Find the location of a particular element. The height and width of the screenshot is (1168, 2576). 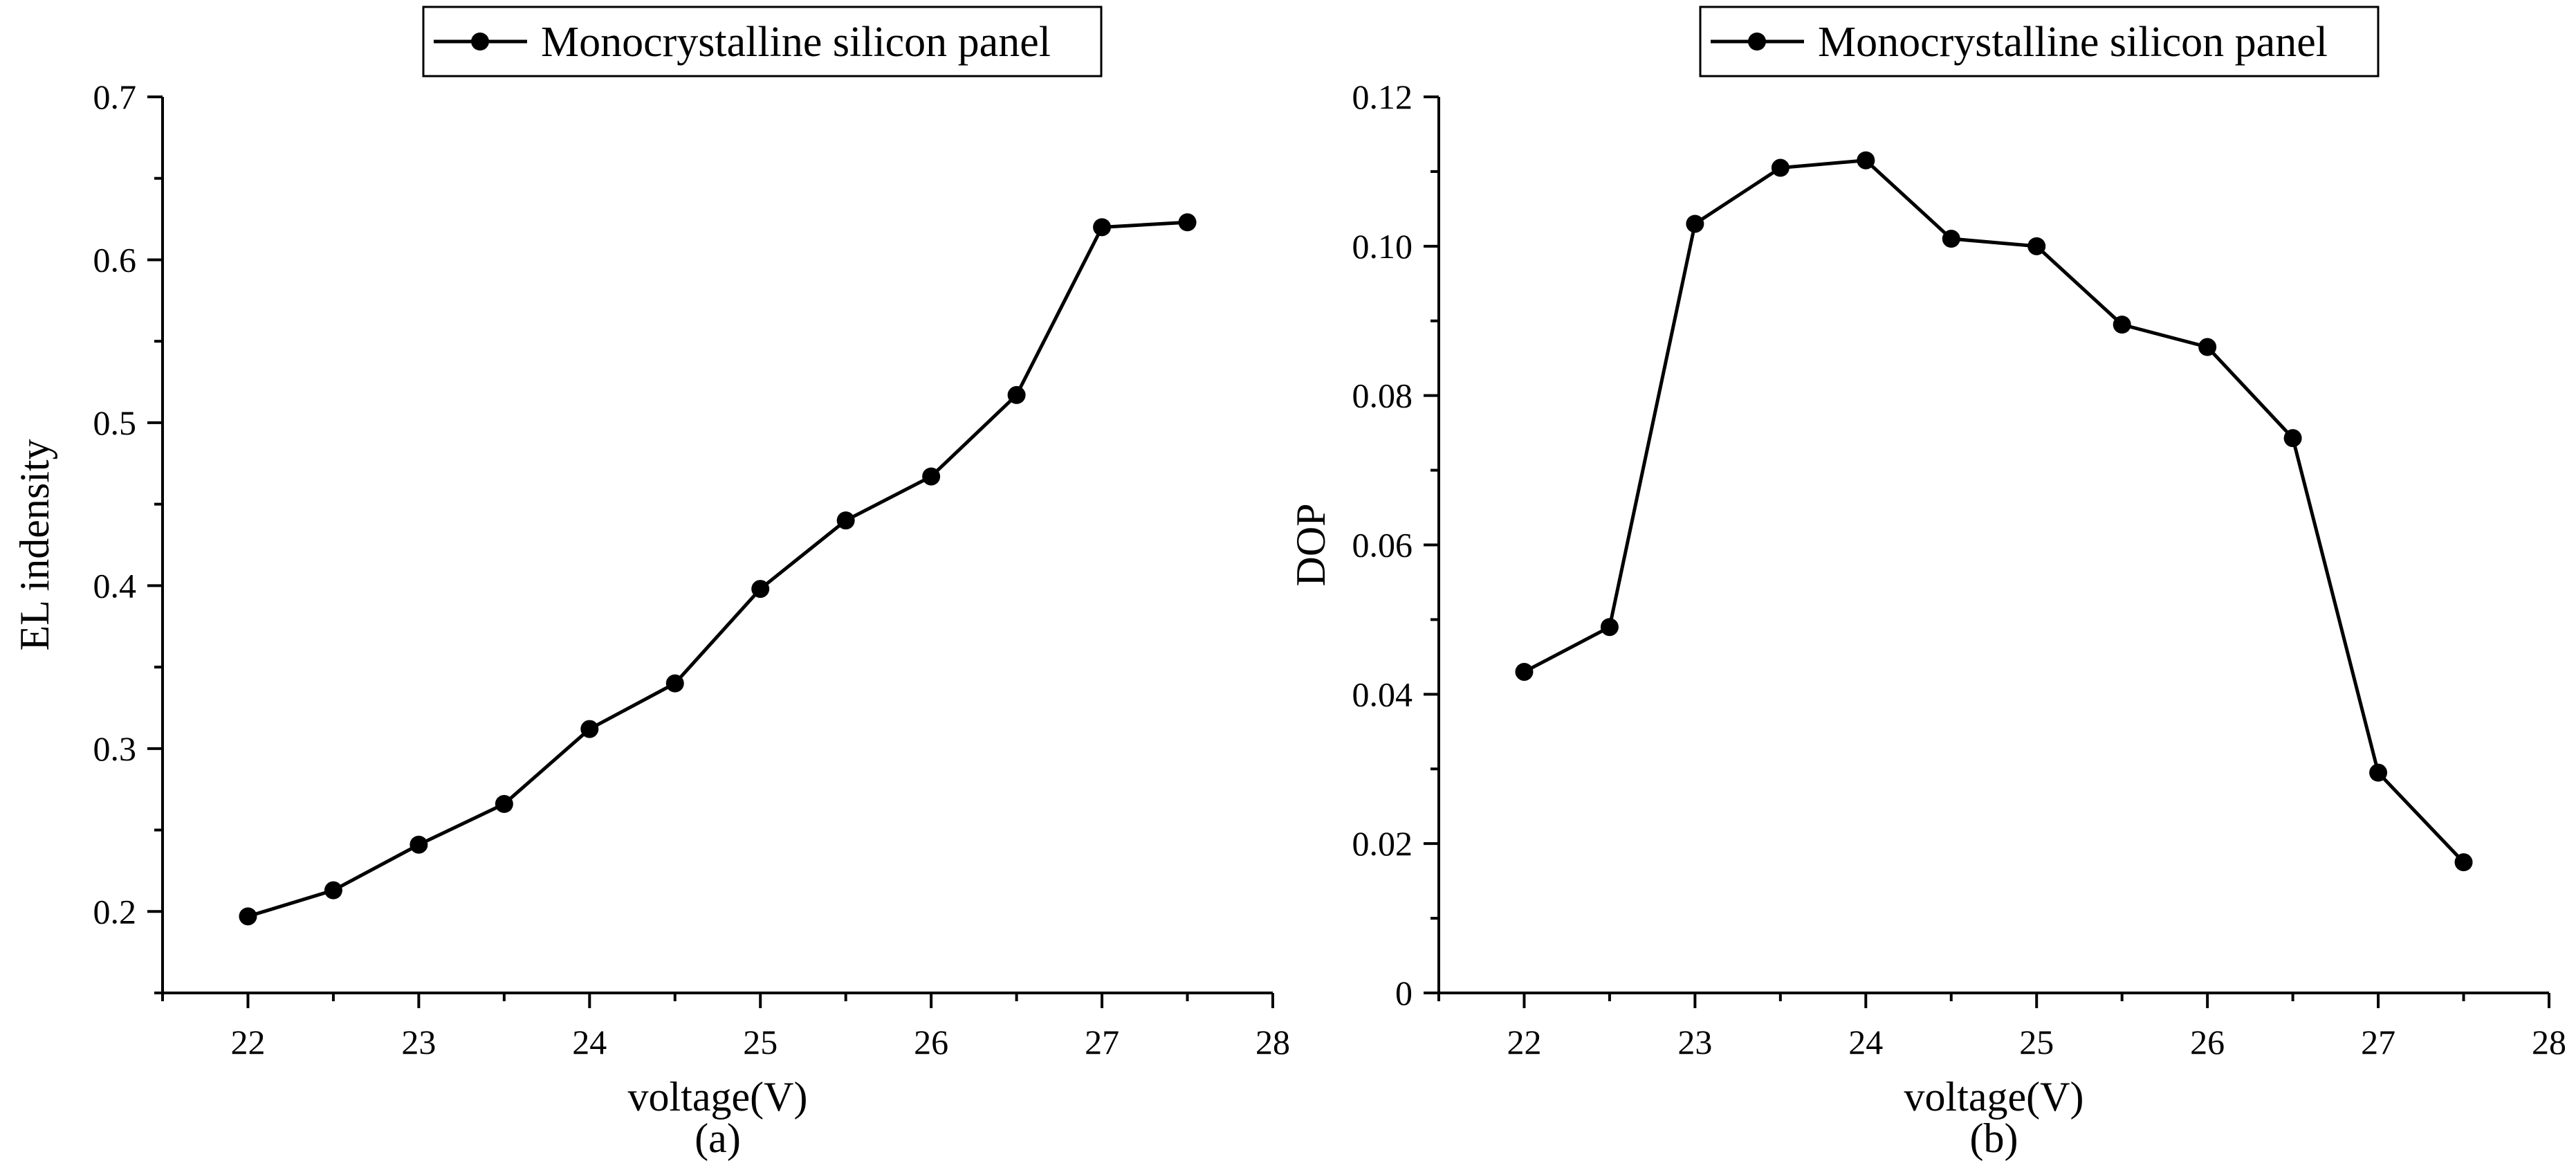

b-x-tick-label: 25 is located at coordinates (2036, 1042).